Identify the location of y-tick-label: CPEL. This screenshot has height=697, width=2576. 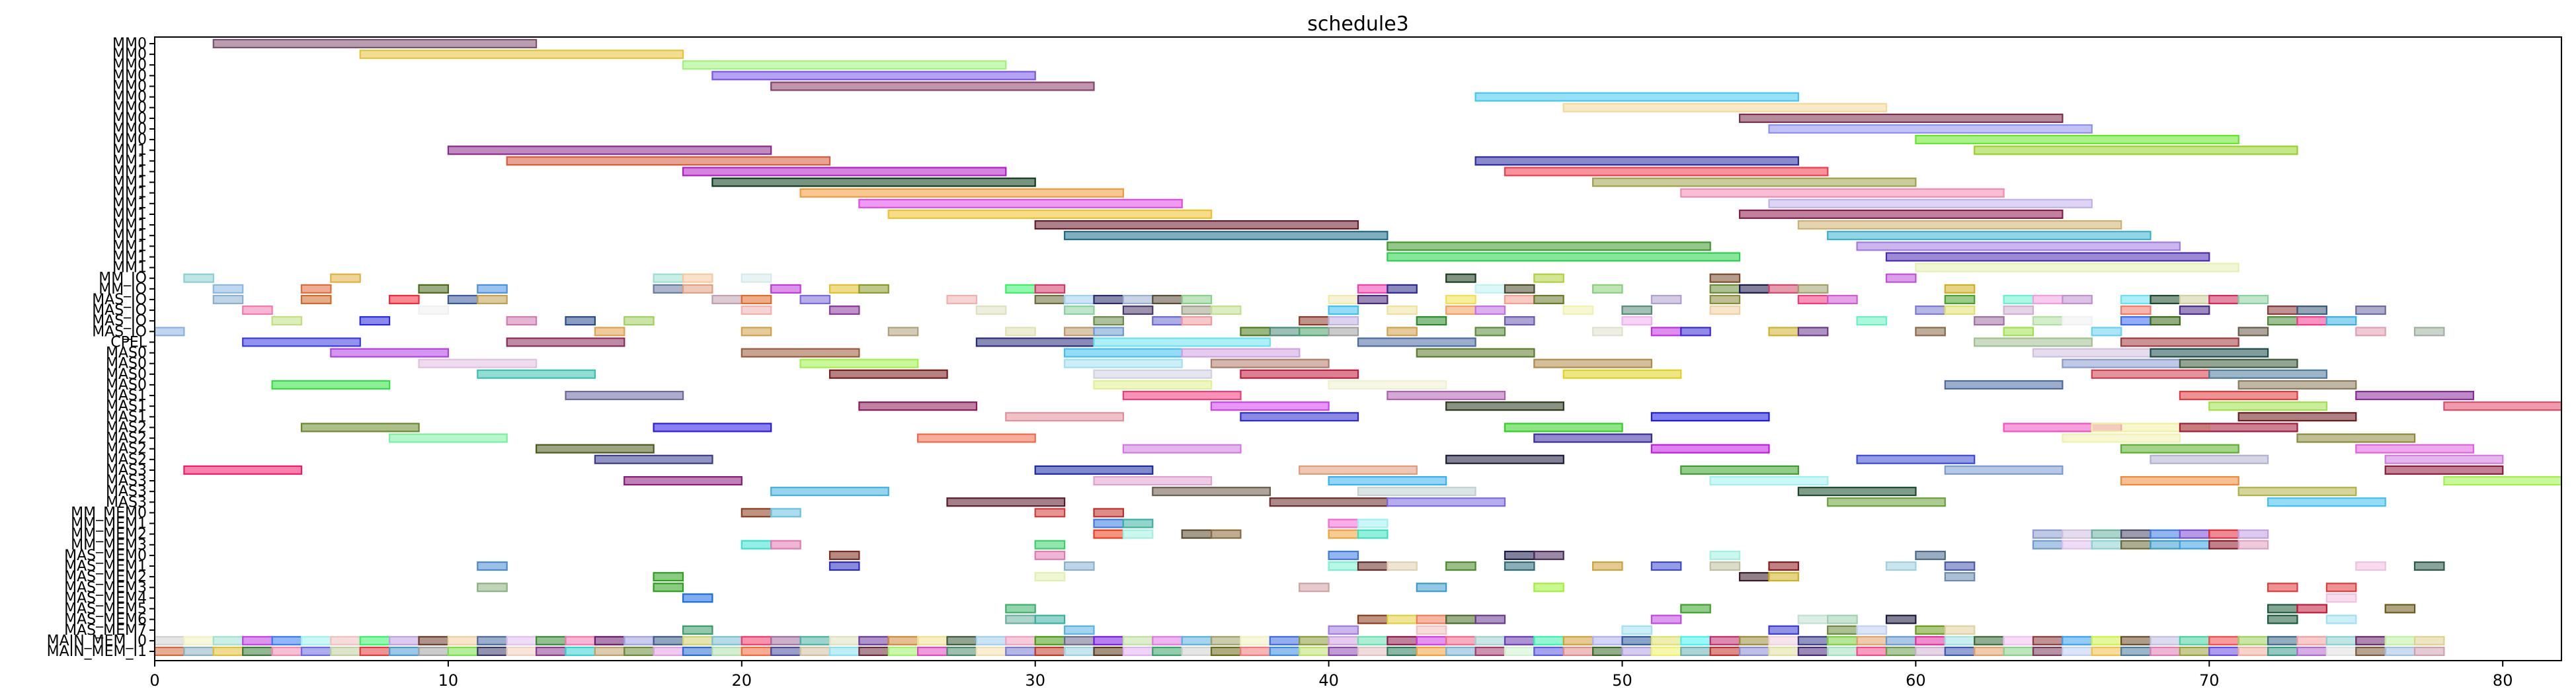
(128, 342).